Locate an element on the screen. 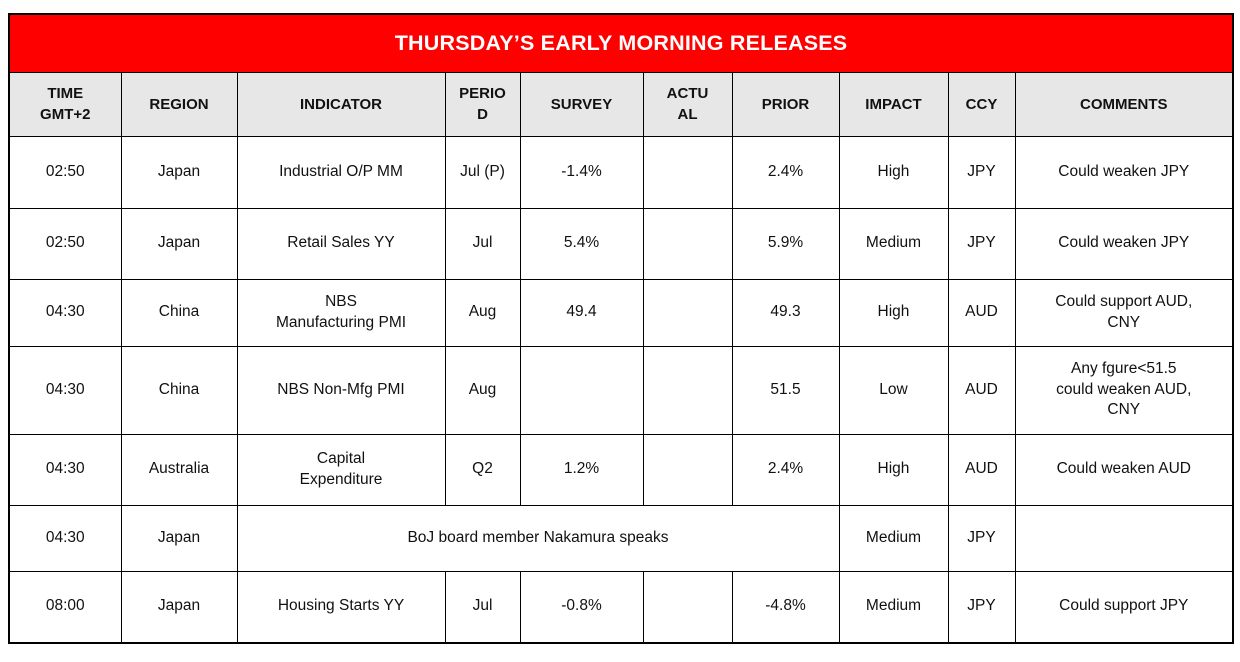  cell-survey: -1.4% is located at coordinates (581, 172).